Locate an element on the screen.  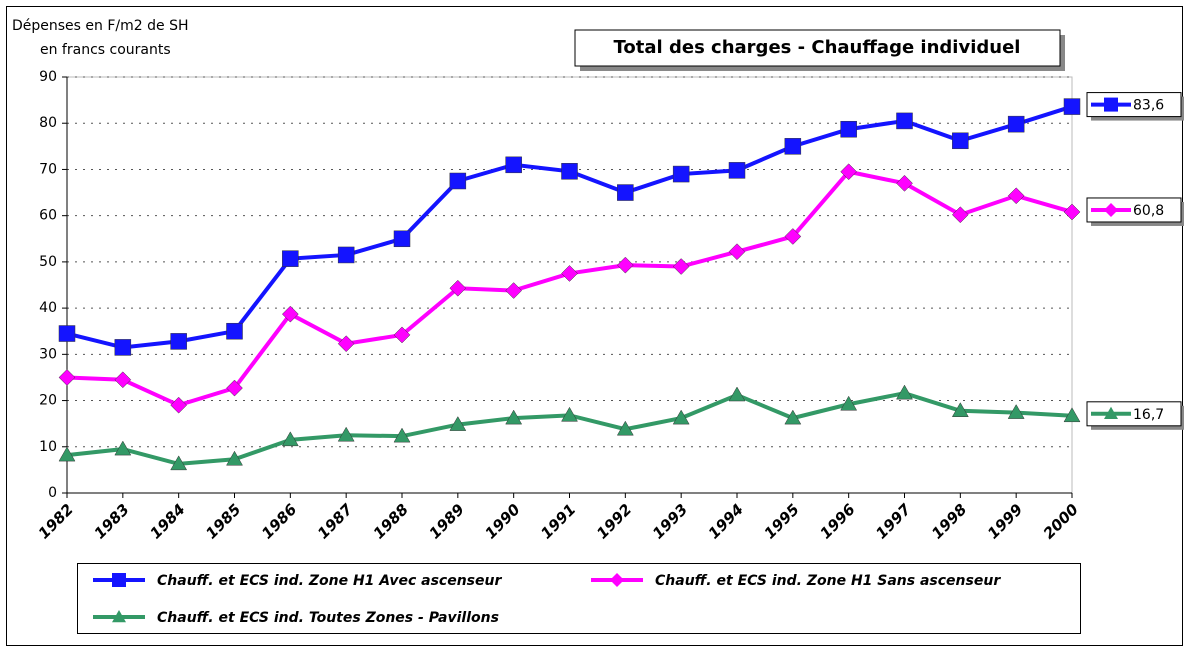
y-tick-label: 10 is located at coordinates (48, 447).